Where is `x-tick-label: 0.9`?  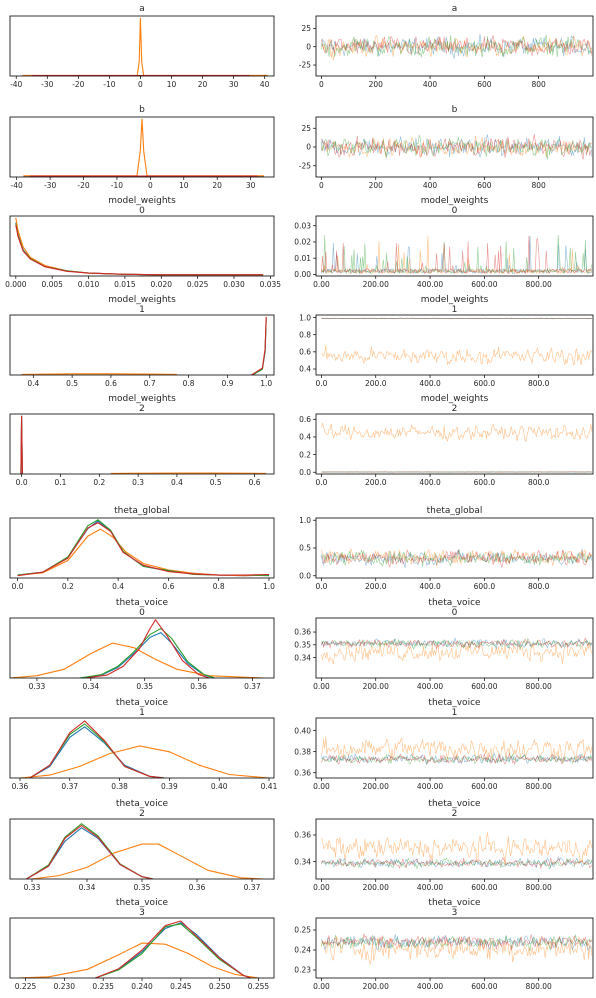
x-tick-label: 0.9 is located at coordinates (227, 383).